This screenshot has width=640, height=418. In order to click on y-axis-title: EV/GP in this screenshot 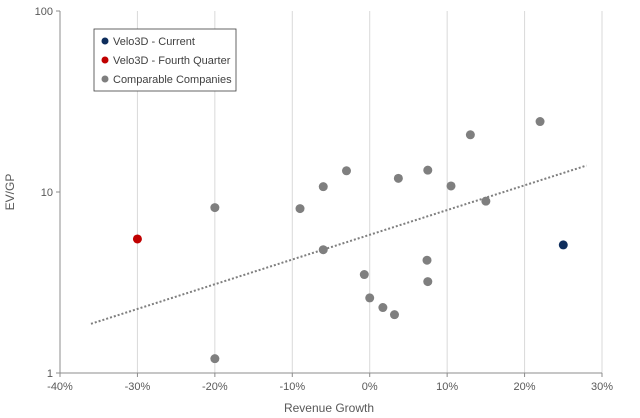, I will do `click(10, 192)`.